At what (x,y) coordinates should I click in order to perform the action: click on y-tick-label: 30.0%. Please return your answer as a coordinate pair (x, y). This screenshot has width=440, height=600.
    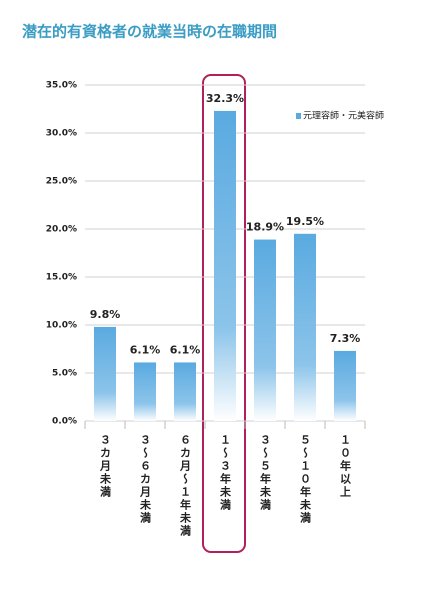
    Looking at the image, I should click on (61, 134).